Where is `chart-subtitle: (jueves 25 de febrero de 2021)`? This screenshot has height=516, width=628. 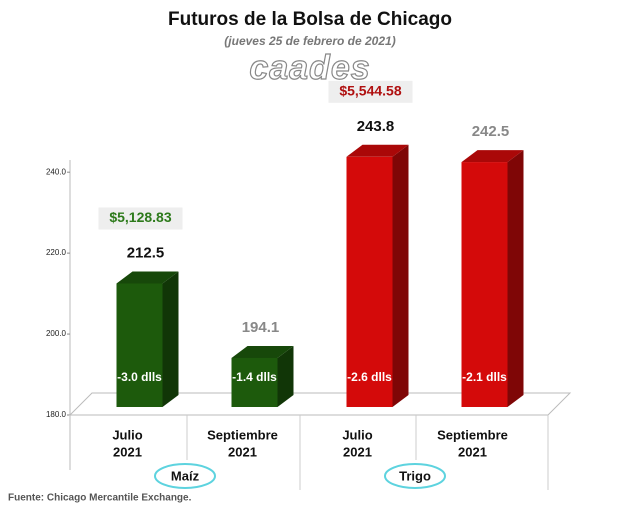 chart-subtitle: (jueves 25 de febrero de 2021) is located at coordinates (309, 41).